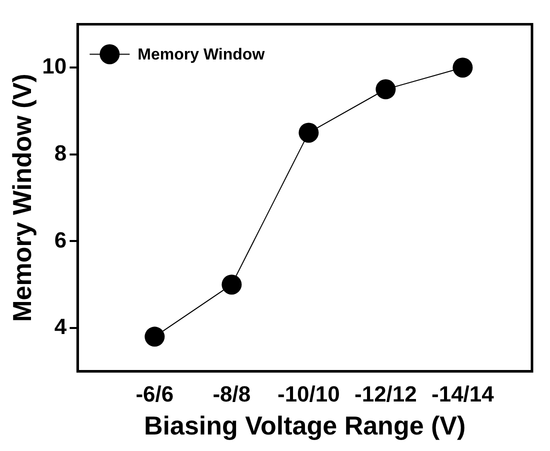  What do you see at coordinates (308, 394) in the screenshot?
I see `x-tick-label: -10/10` at bounding box center [308, 394].